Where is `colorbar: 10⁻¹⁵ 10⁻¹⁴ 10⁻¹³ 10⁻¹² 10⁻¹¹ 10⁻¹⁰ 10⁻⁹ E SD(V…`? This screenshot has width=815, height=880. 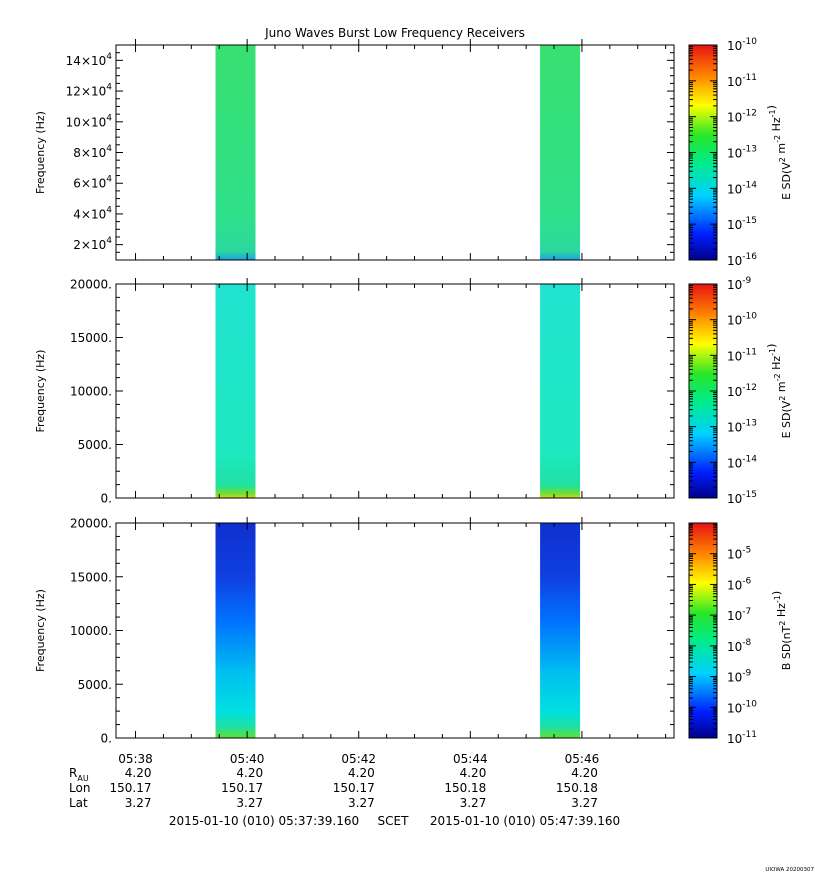
colorbar: 10⁻¹⁵ 10⁻¹⁴ 10⁻¹³ 10⁻¹² 10⁻¹¹ 10⁻¹⁰ 10⁻⁹ E SD(V… is located at coordinates (740, 391).